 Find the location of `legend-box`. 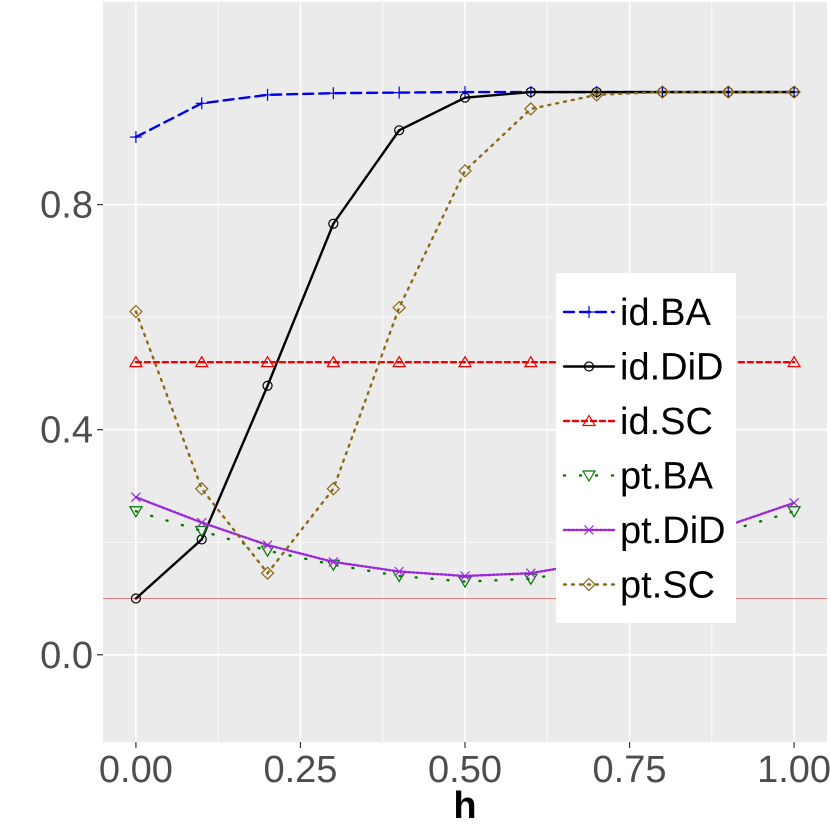

legend-box is located at coordinates (646, 448).